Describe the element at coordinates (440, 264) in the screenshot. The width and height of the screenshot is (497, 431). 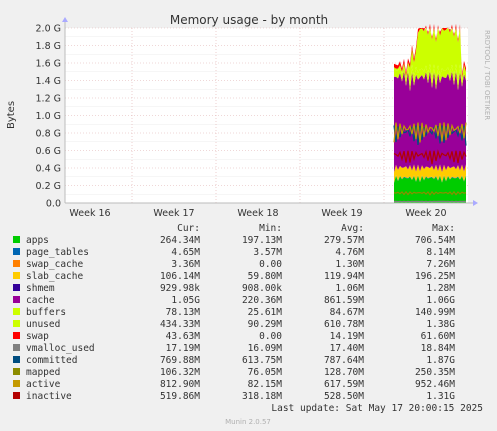
I see `legend-max-value: 7.26M` at that location.